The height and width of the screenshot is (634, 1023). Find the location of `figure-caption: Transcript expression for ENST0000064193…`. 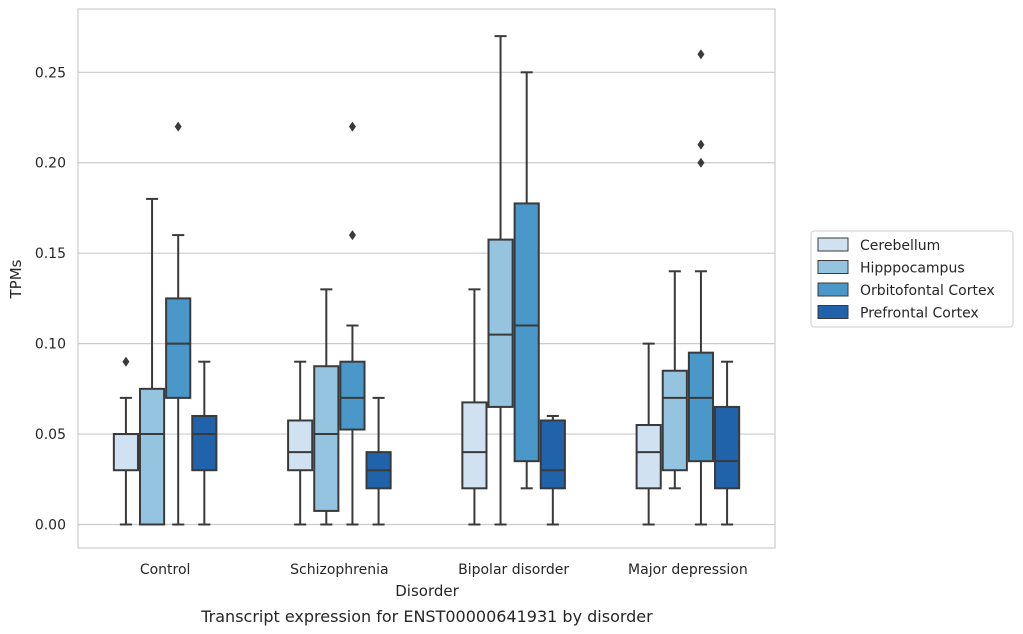

figure-caption: Transcript expression for ENST0000064193… is located at coordinates (426, 616).